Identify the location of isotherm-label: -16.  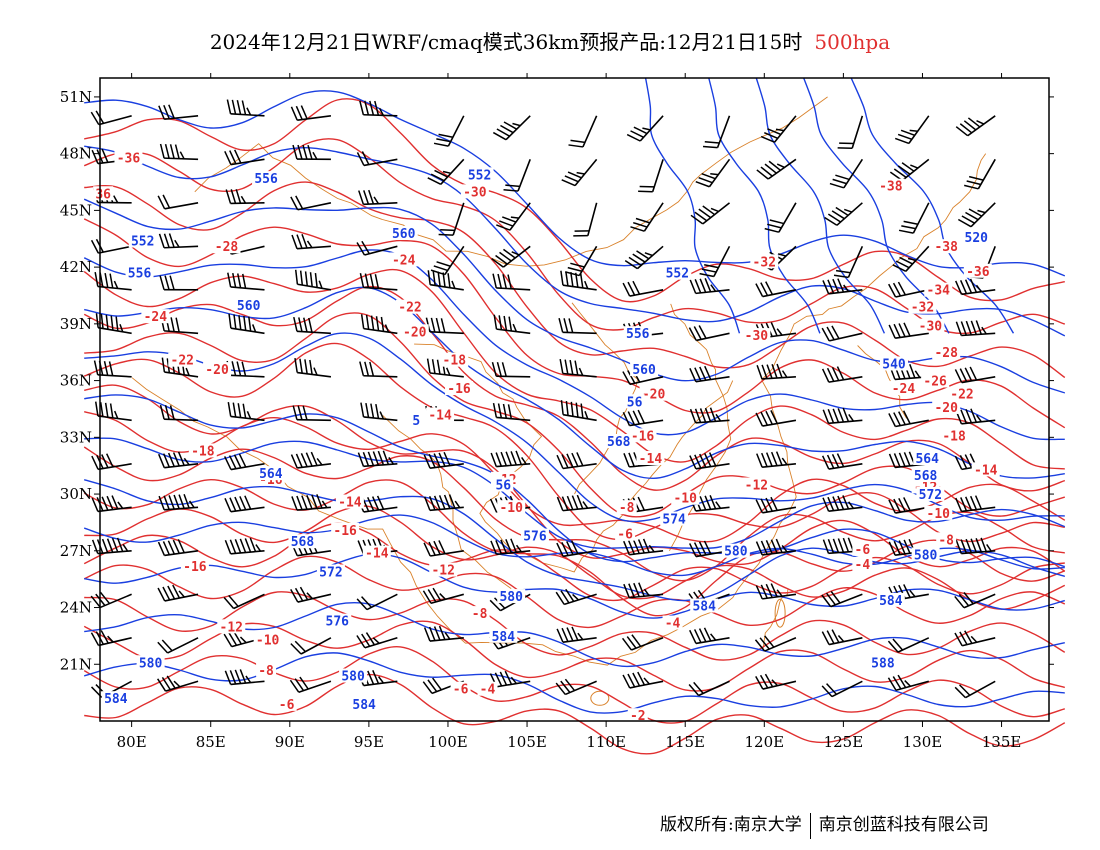
(345, 531).